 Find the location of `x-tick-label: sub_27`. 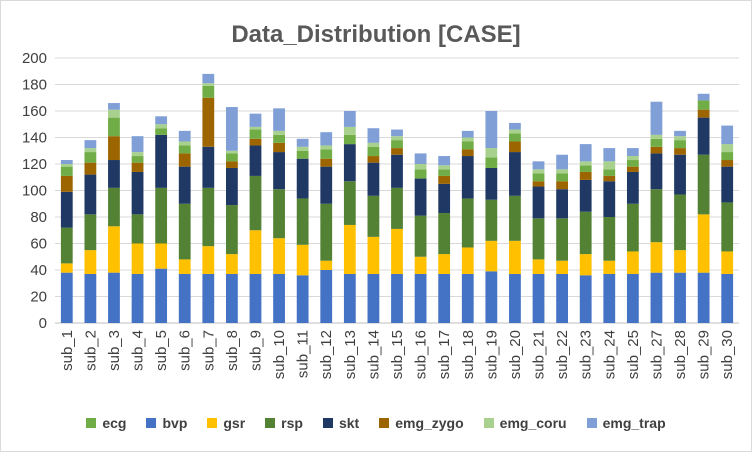

x-tick-label: sub_27 is located at coordinates (656, 354).